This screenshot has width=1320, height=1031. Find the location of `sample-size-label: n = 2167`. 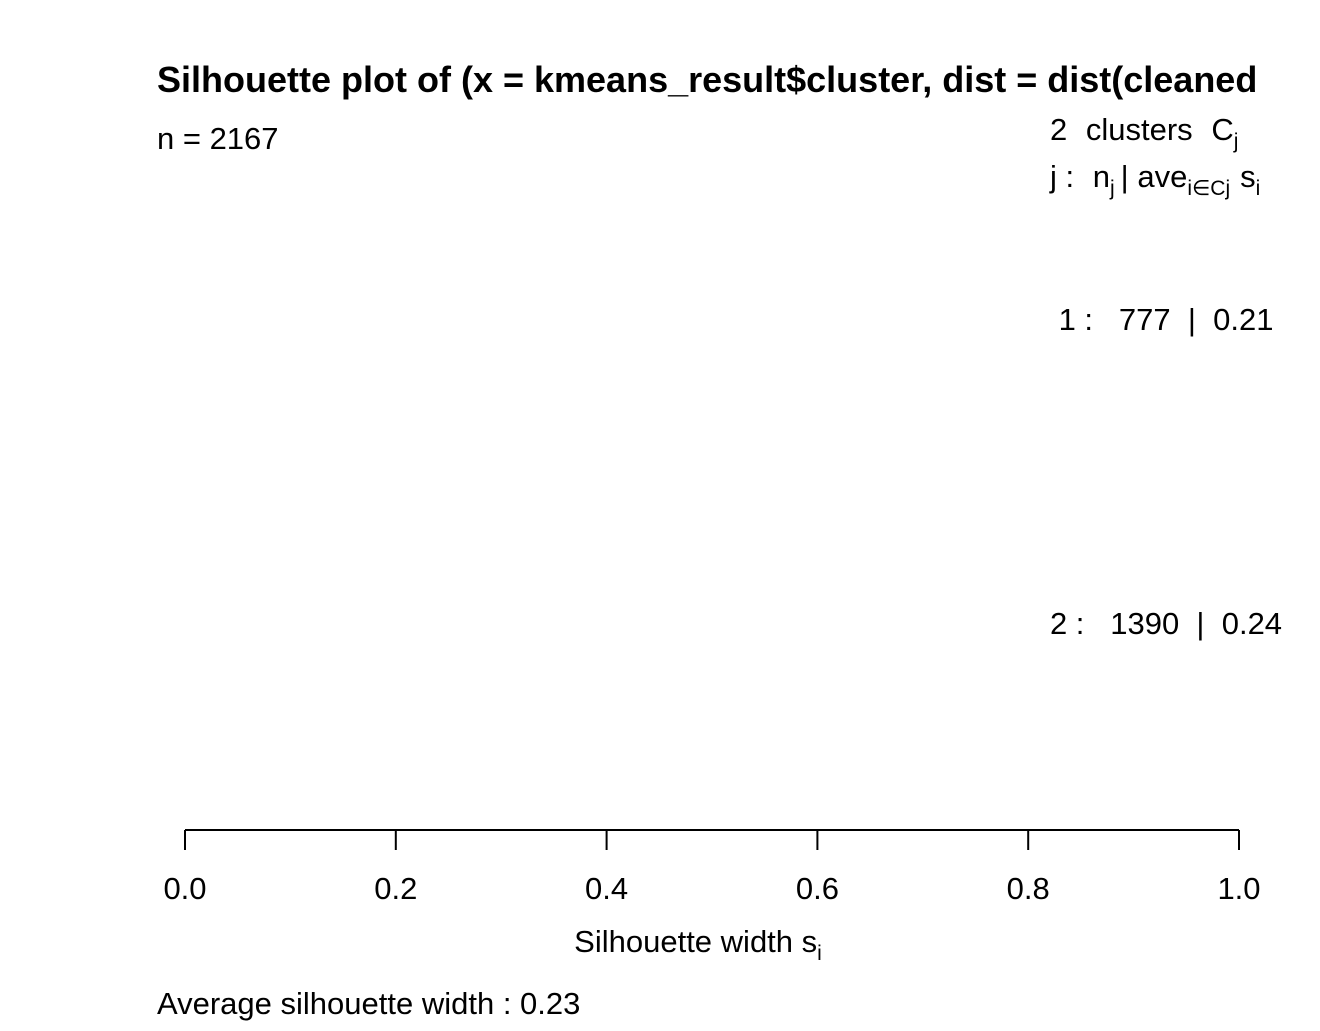

sample-size-label: n = 2167 is located at coordinates (218, 138).